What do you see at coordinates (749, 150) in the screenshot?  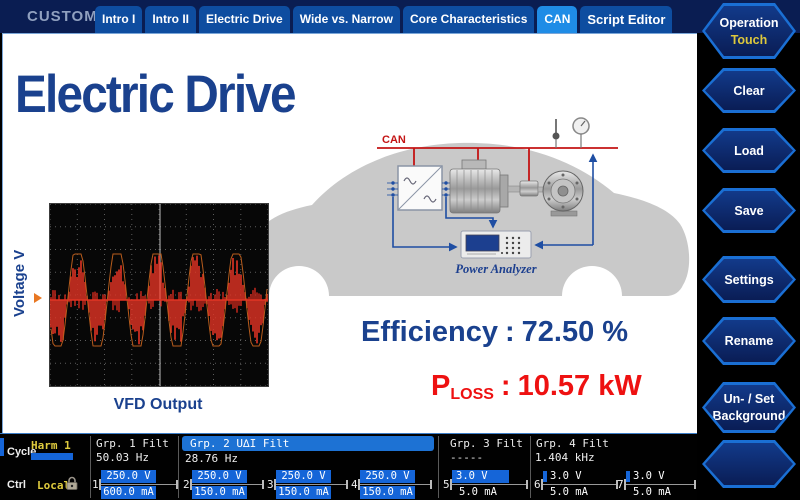 I see `load-button: Load` at bounding box center [749, 150].